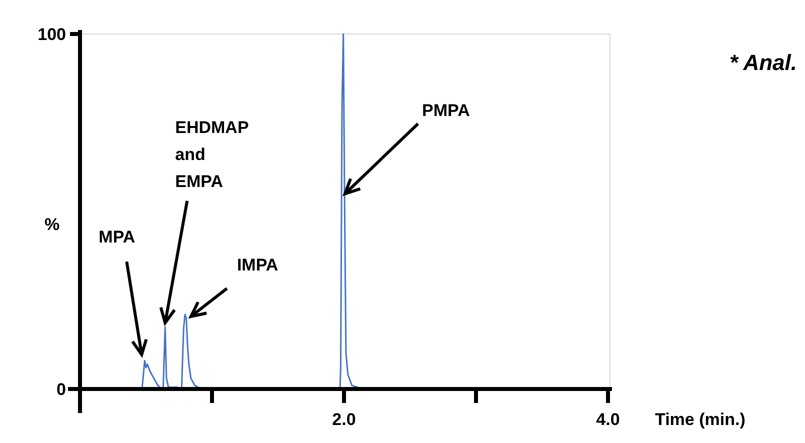 This screenshot has height=443, width=805. Describe the element at coordinates (344, 419) in the screenshot. I see `x-tick-label: 2.0` at that location.